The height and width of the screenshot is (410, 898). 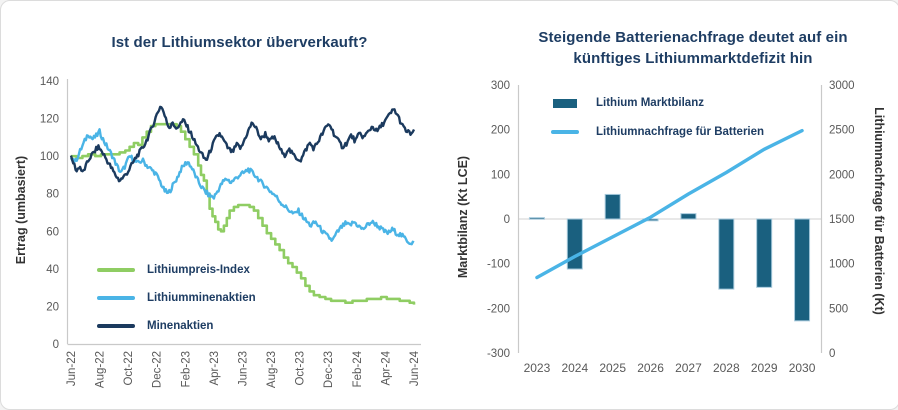 I want to click on right-chart-right-axis-title: Lithiumnachfrage für Batterien (Kt), so click(x=879, y=211).